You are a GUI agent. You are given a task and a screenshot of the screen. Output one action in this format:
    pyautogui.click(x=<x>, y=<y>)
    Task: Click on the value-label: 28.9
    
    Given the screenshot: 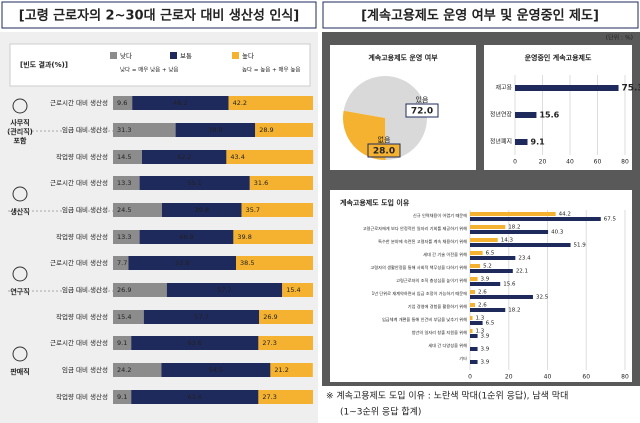 What is the action you would take?
    pyautogui.click(x=266, y=130)
    